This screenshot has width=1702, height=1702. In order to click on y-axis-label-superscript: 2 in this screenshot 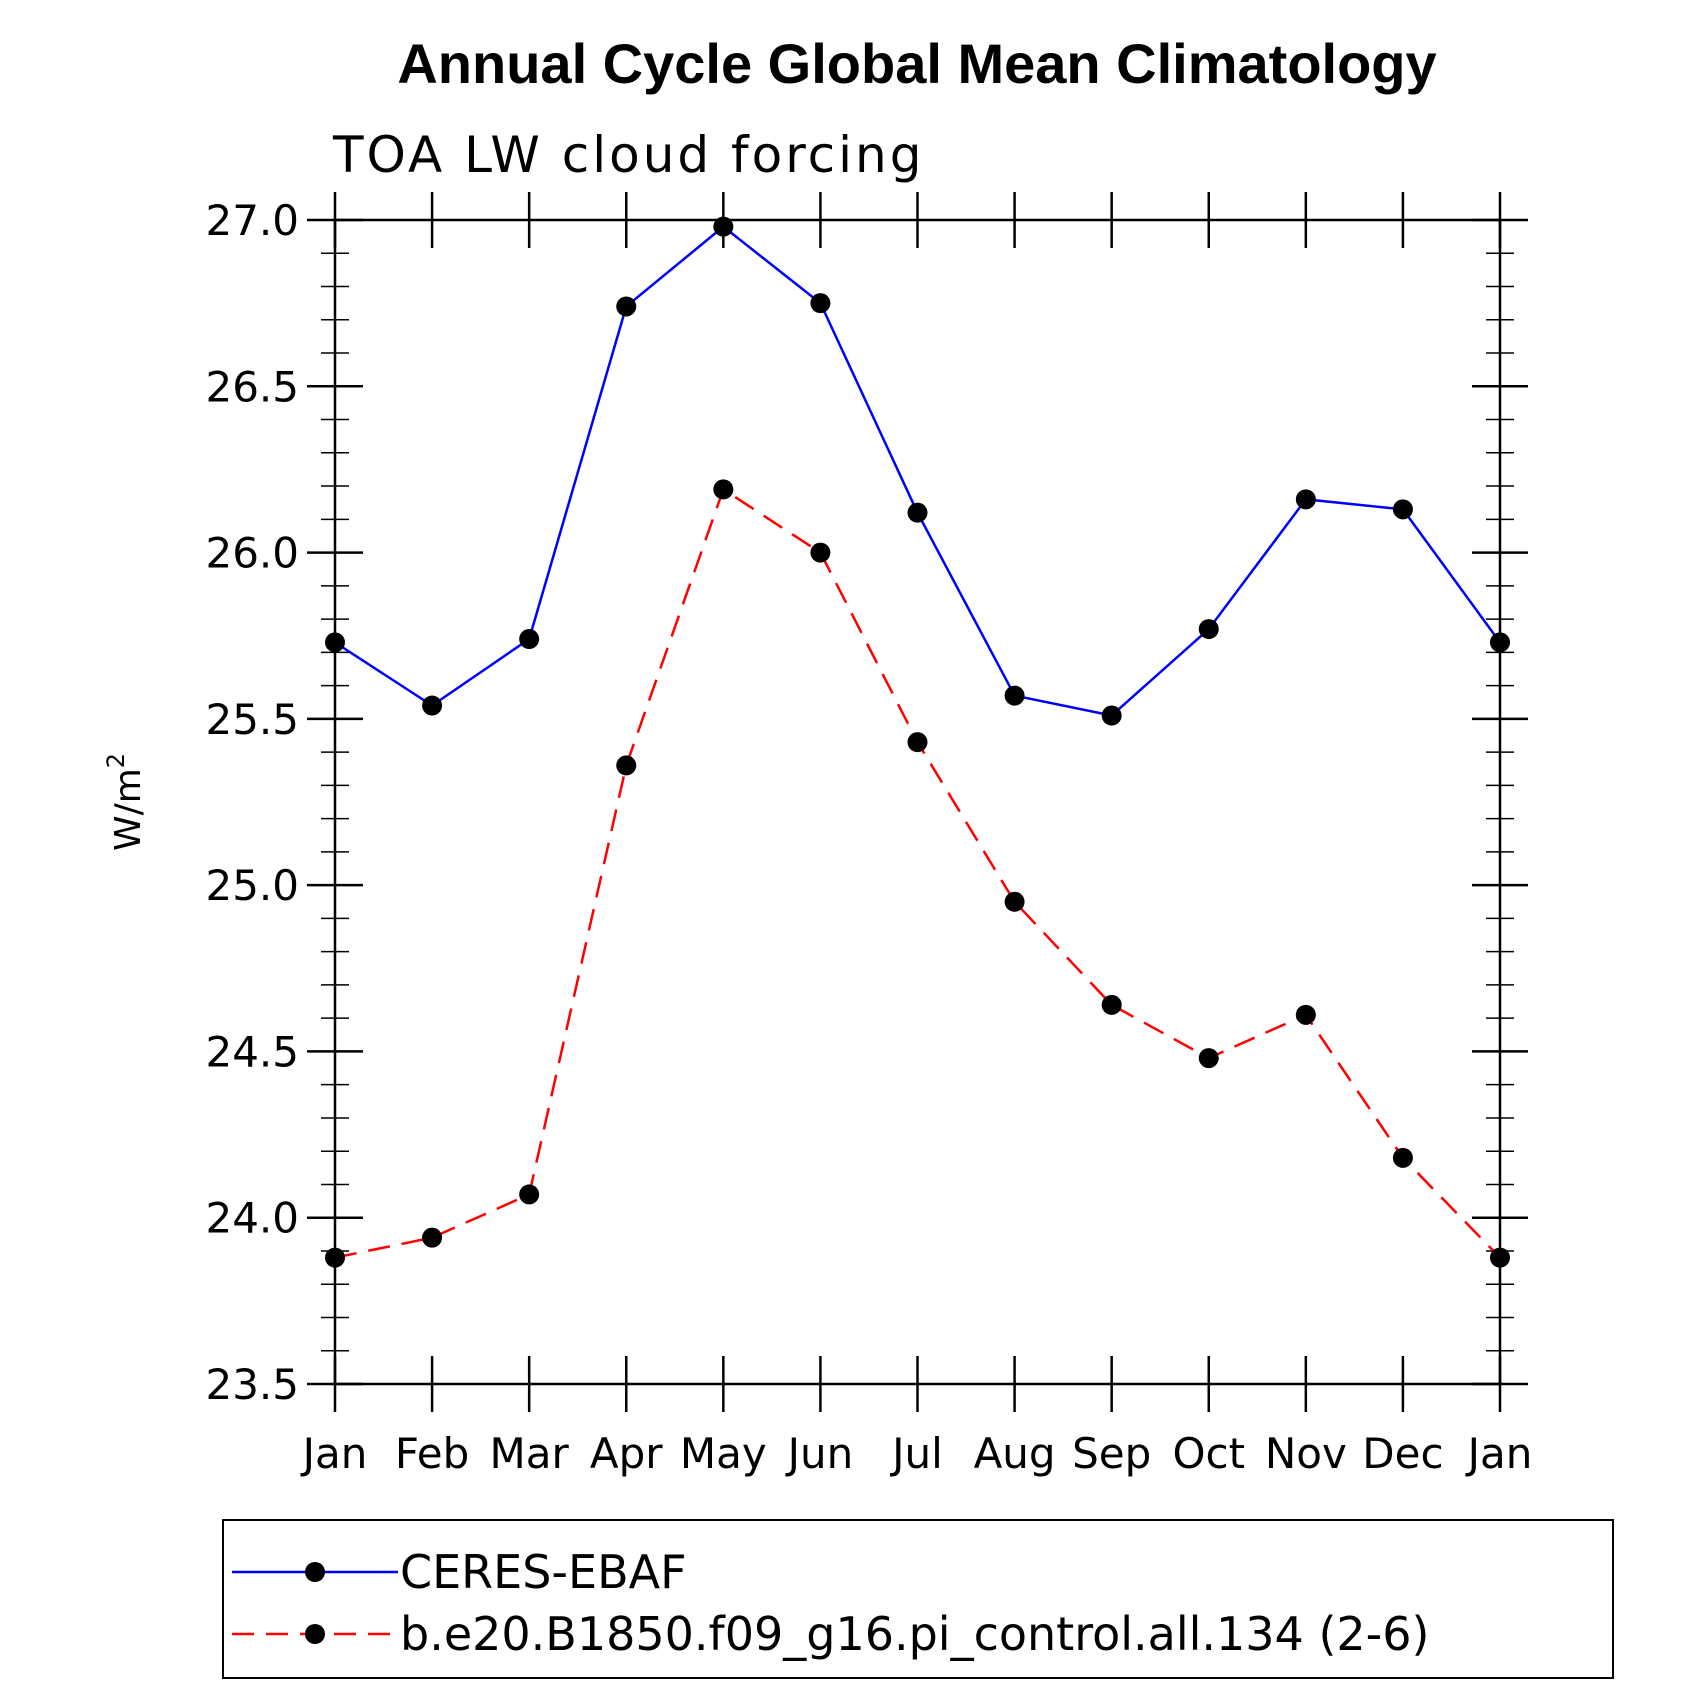, I will do `click(116, 760)`.